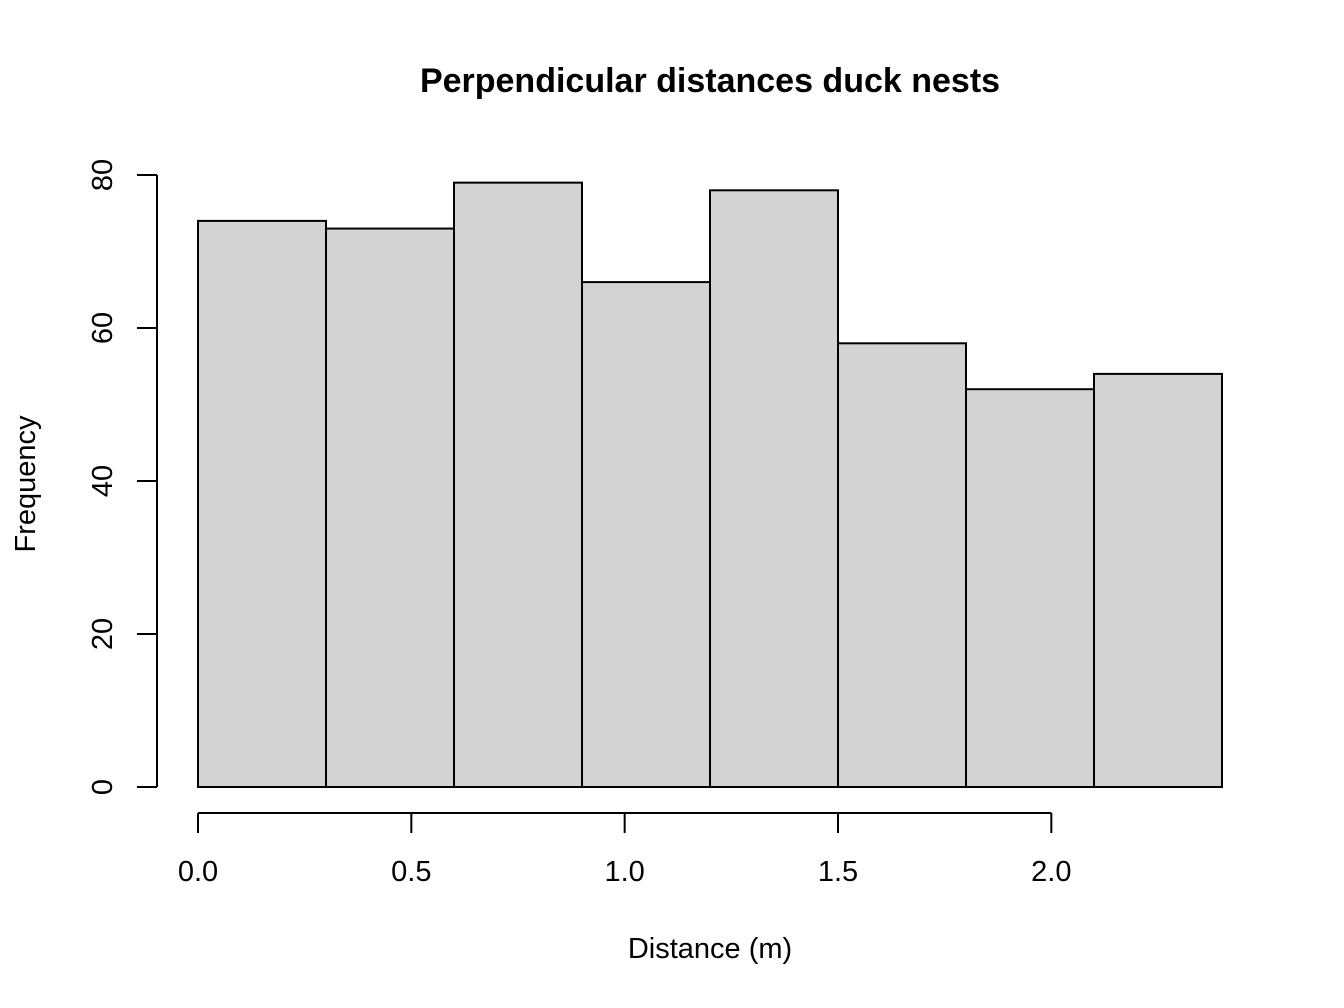  I want to click on y-tick-label-3: 60, so click(103, 328).